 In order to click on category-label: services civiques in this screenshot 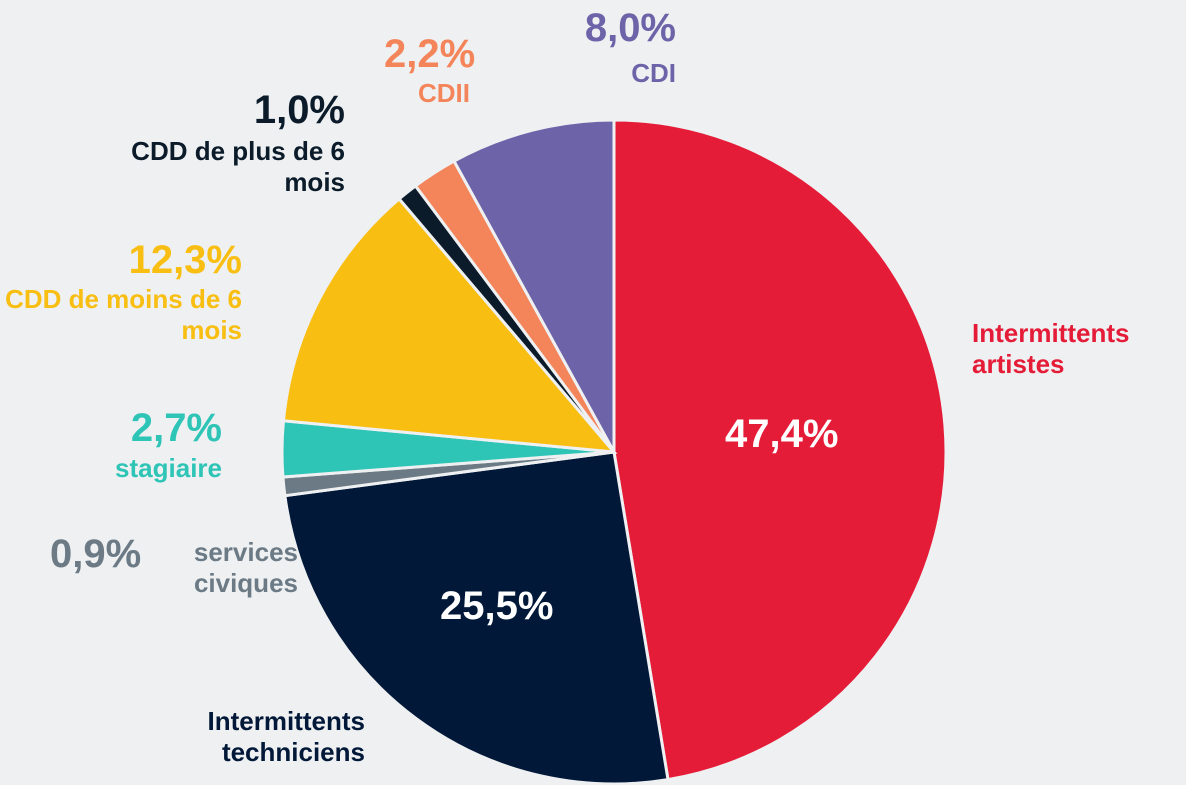, I will do `click(245, 568)`.